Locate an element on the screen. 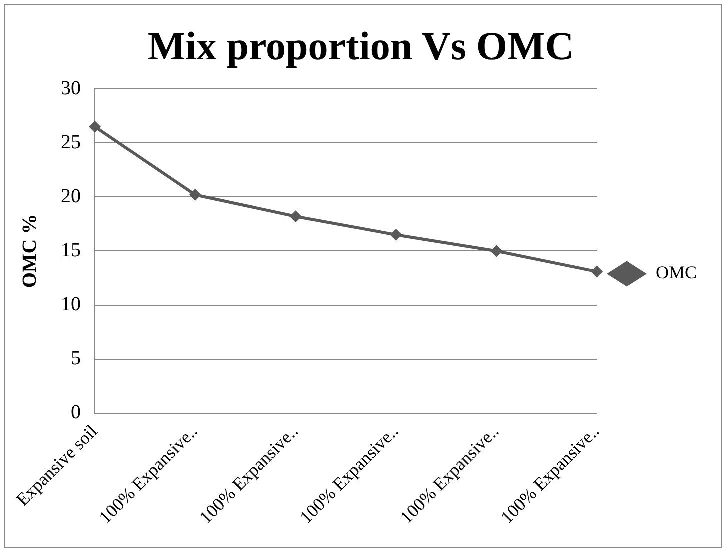 The image size is (728, 554). y-tick-label: 5 is located at coordinates (76, 359).